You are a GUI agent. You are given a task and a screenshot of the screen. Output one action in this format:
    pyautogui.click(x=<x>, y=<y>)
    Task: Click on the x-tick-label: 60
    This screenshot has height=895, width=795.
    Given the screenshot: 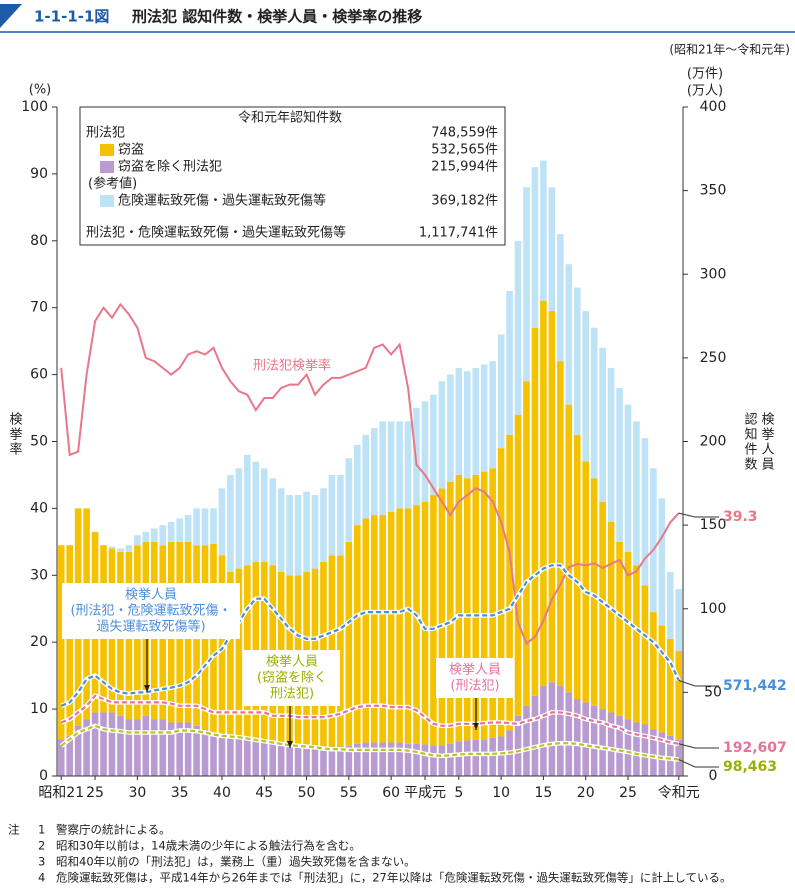 What is the action you would take?
    pyautogui.click(x=391, y=793)
    